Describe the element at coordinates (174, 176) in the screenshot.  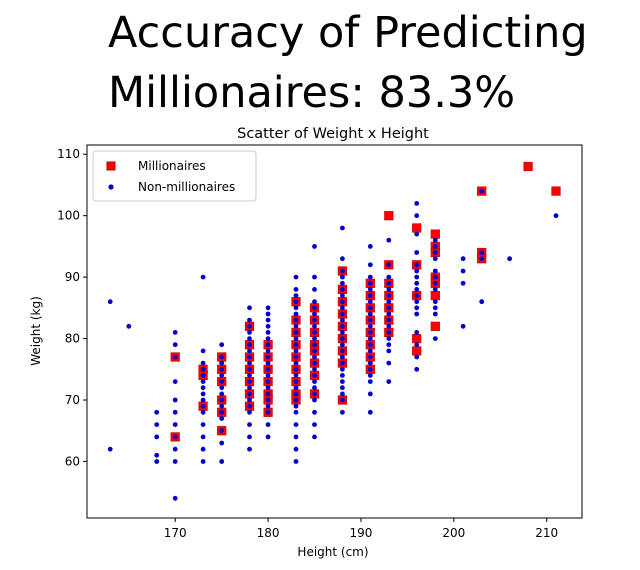
I see `legend: Millionaires Non-millionaires` at that location.